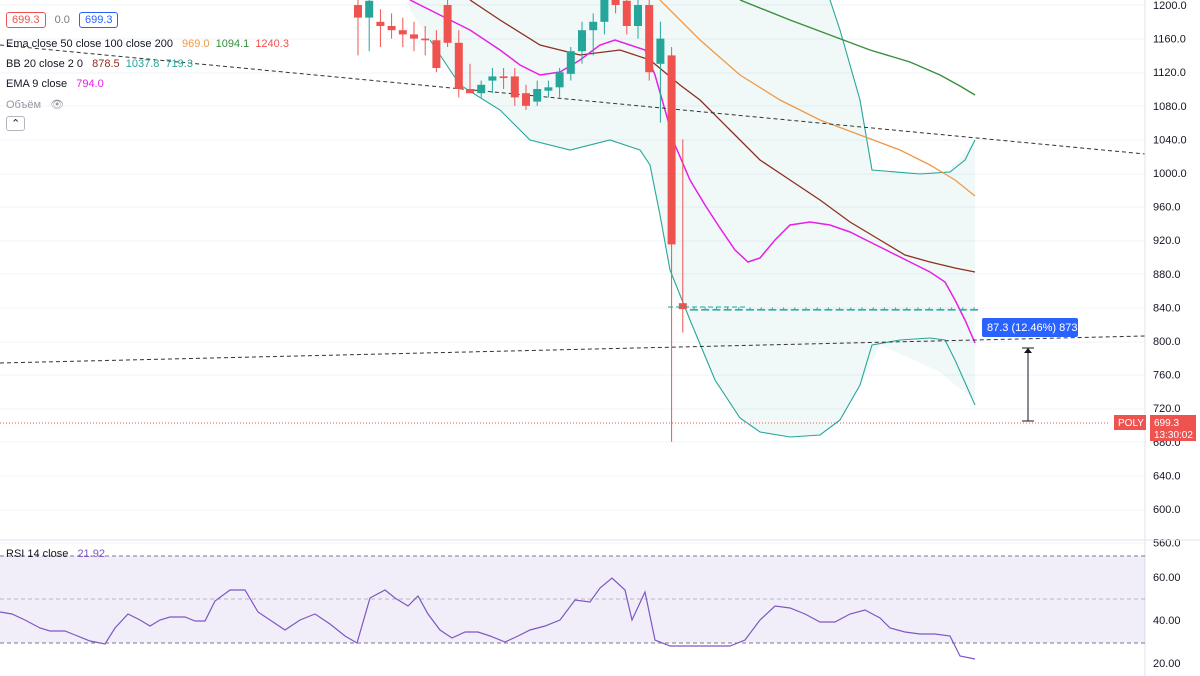 The height and width of the screenshot is (676, 1200). Describe the element at coordinates (272, 44) in the screenshot. I see `legend-ema200-value: 1240.3` at that location.